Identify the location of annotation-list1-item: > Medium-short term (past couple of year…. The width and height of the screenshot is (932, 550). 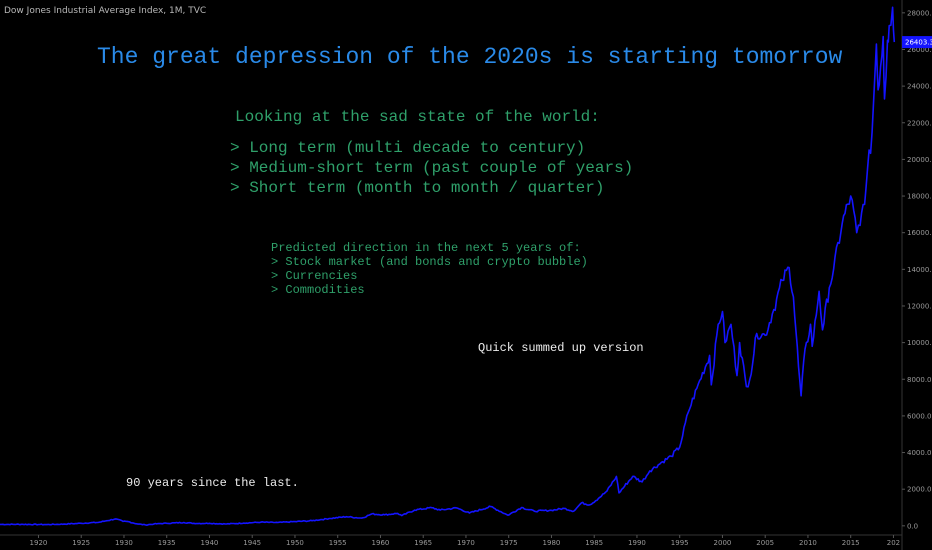
(432, 168).